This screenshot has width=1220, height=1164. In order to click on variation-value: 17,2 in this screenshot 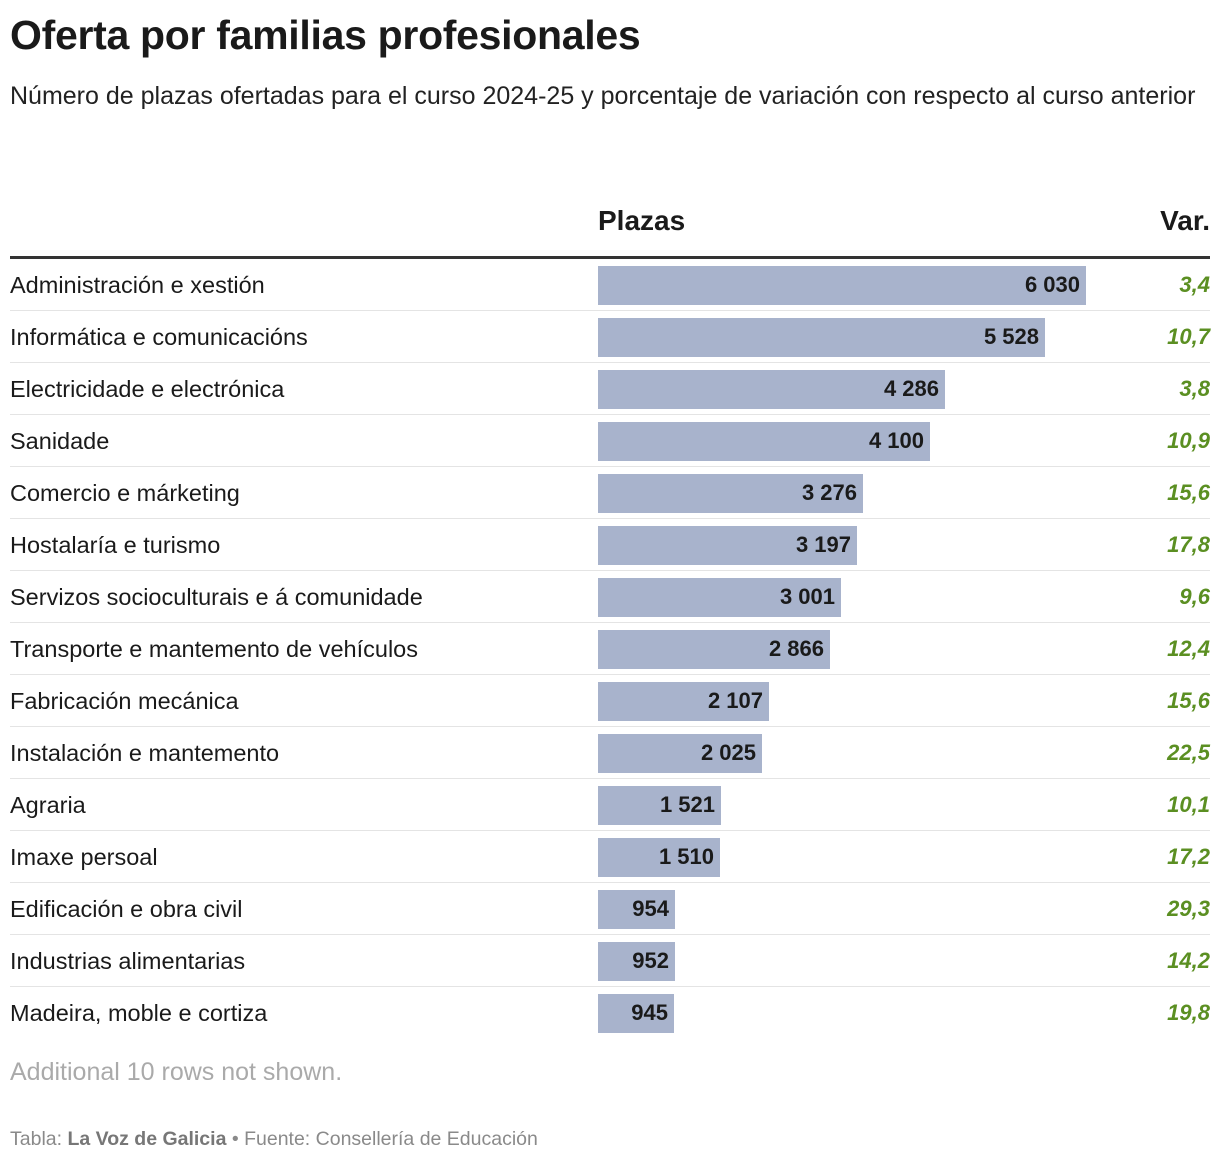, I will do `click(1188, 856)`.